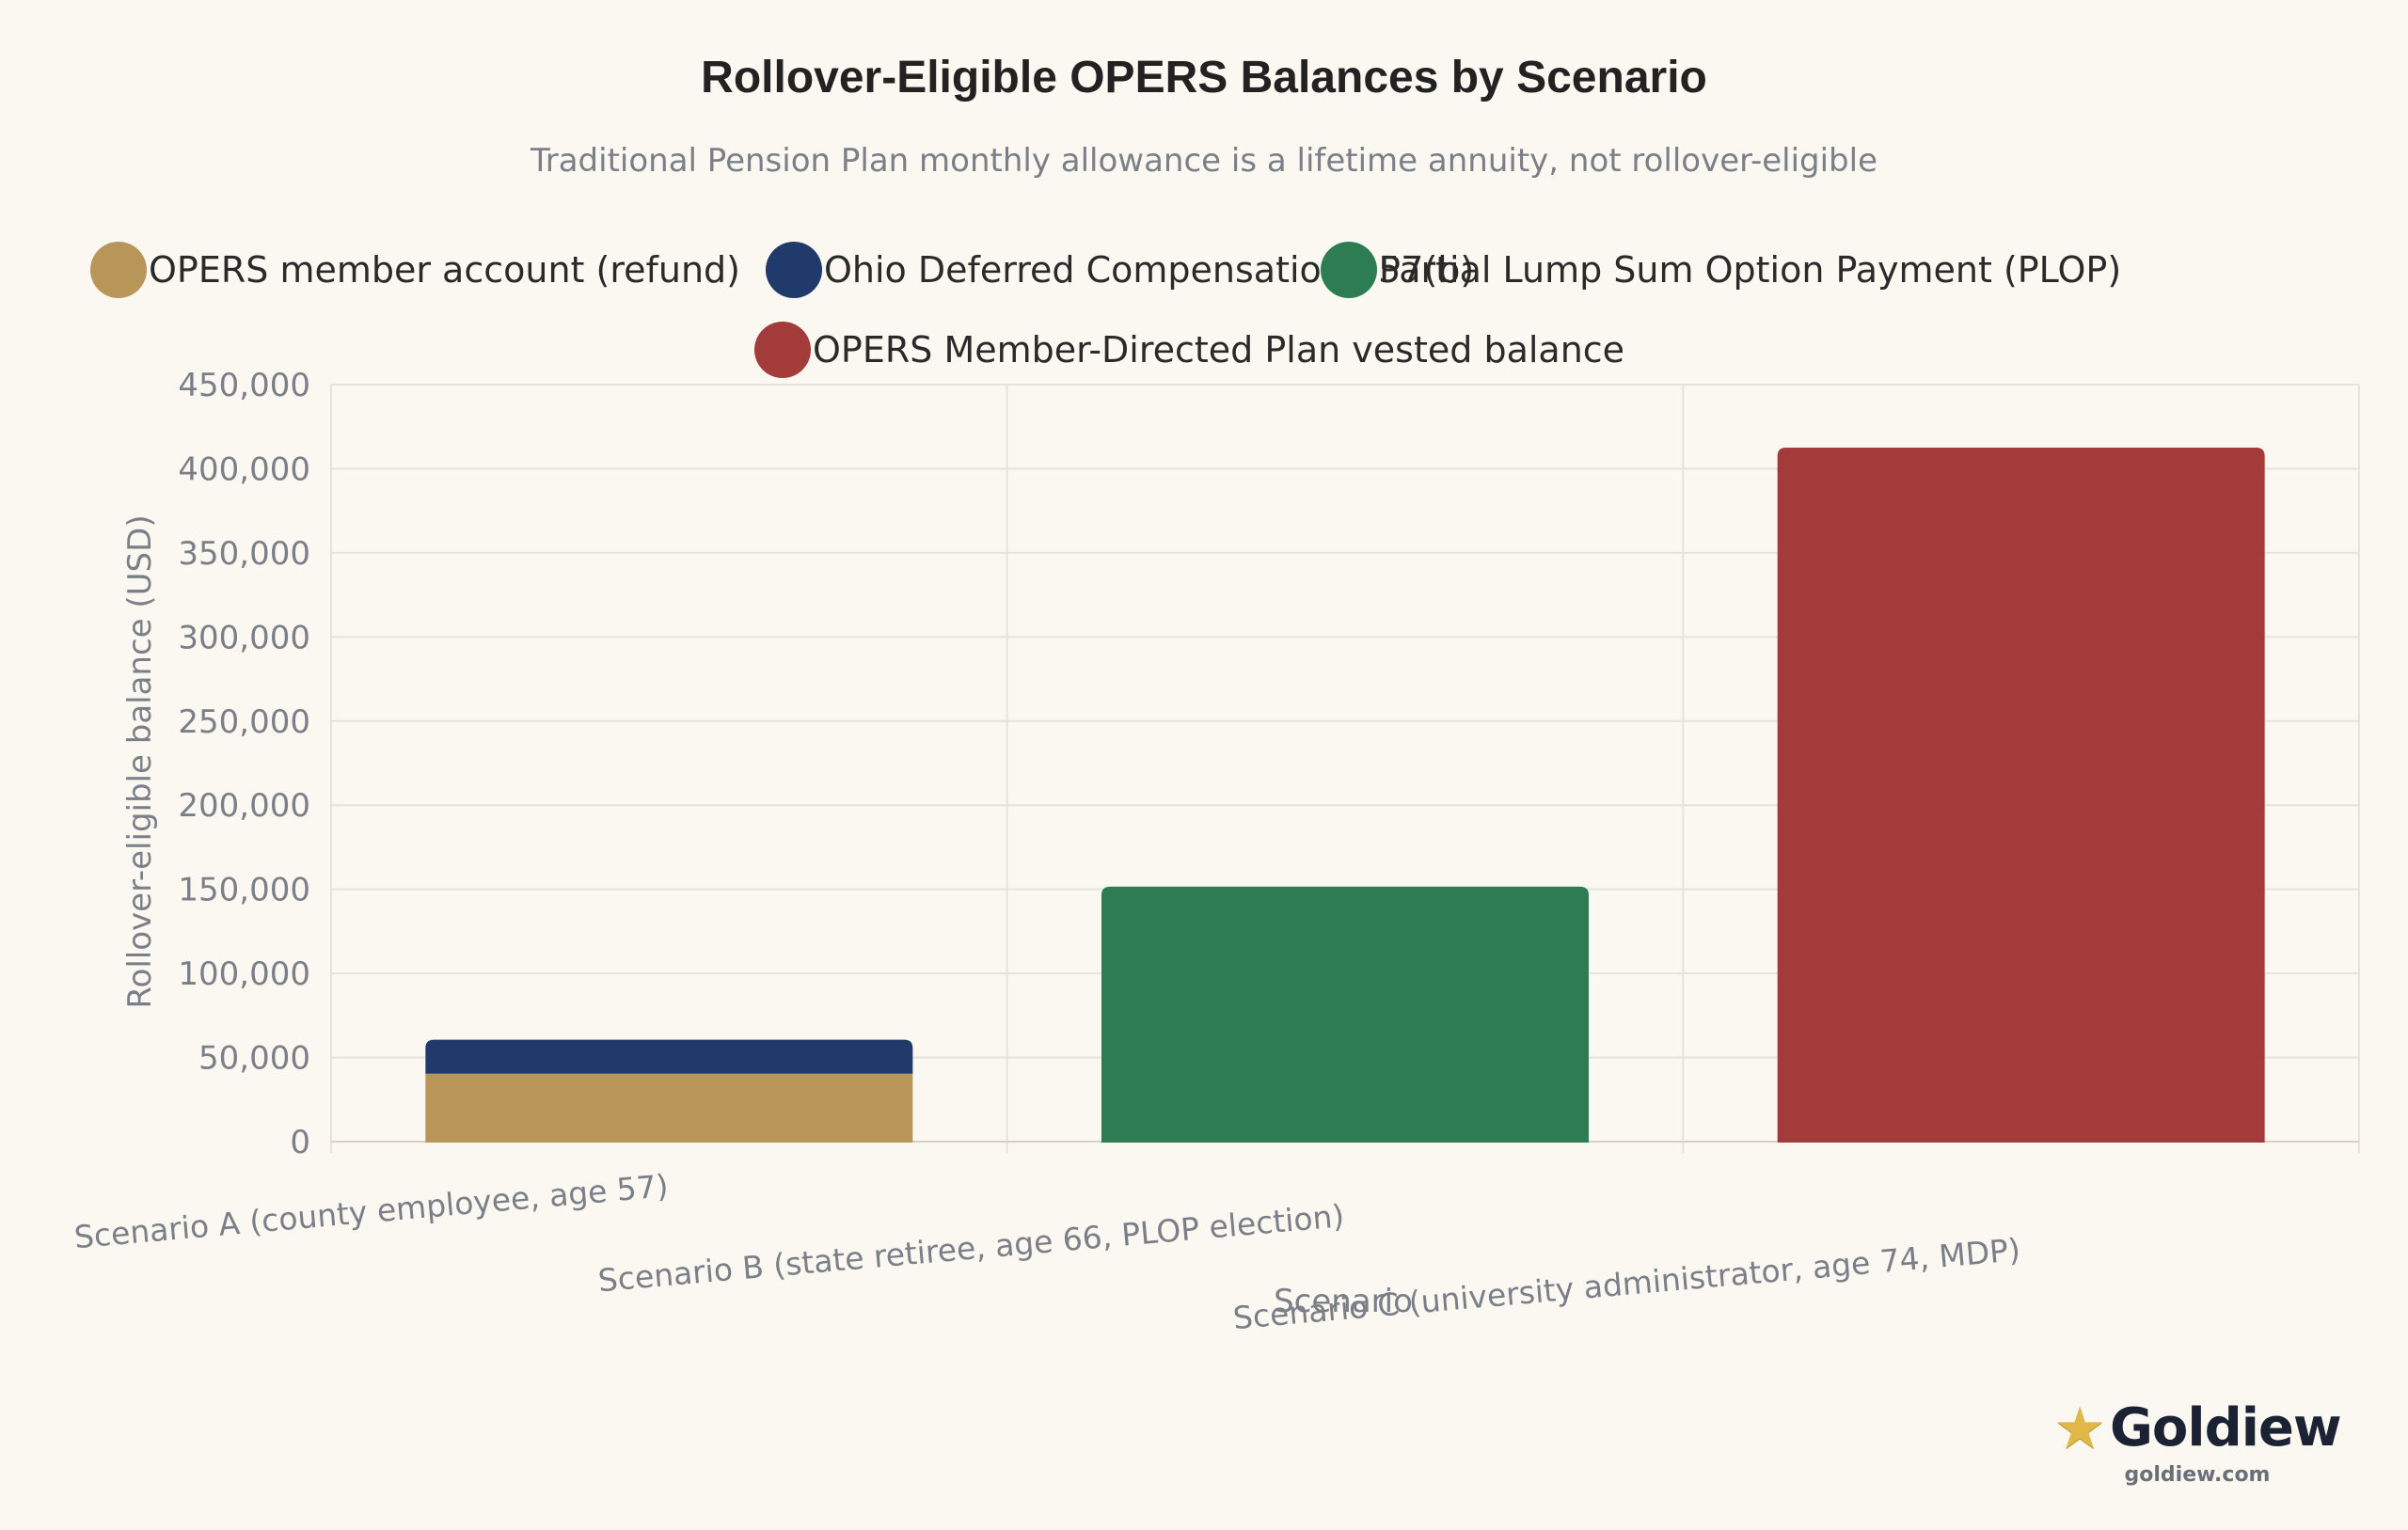 The height and width of the screenshot is (1530, 2408). I want to click on legend-item: OPERS member account (refund), so click(415, 270).